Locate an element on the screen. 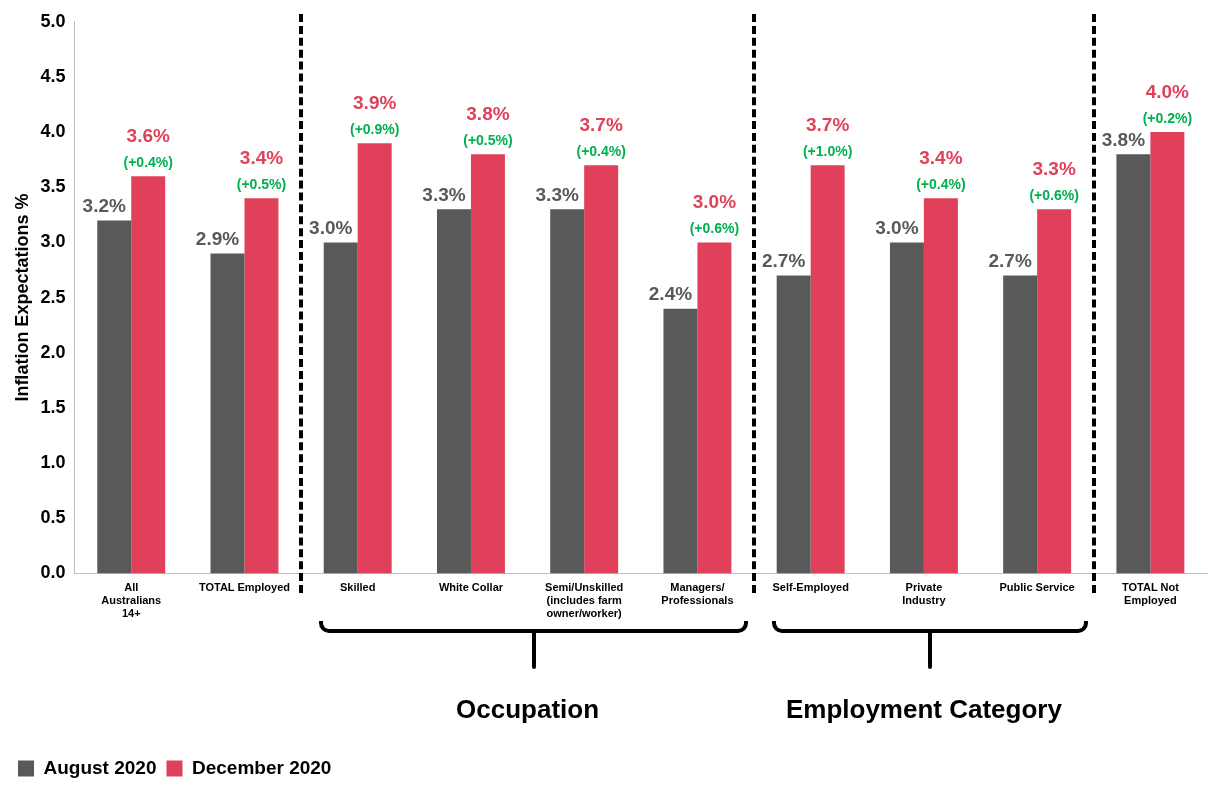  x-tick-label: Self-Employed is located at coordinates (810, 587).